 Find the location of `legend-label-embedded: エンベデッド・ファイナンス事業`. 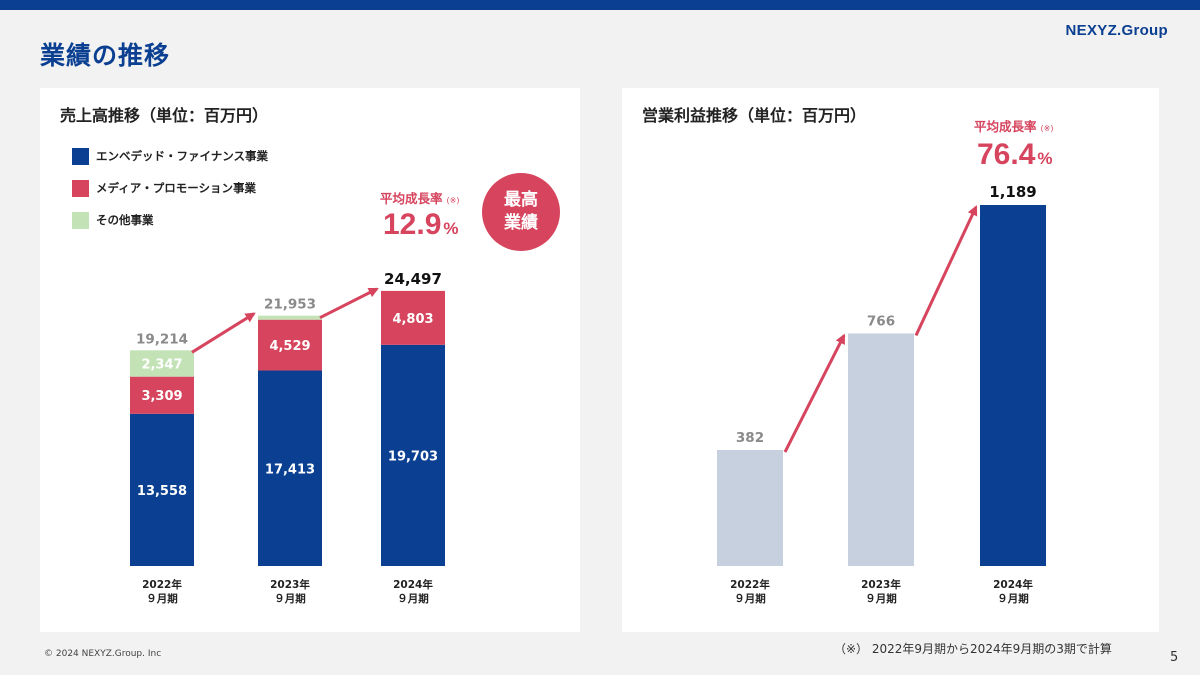

legend-label-embedded: エンベデッド・ファイナンス事業 is located at coordinates (182, 156).